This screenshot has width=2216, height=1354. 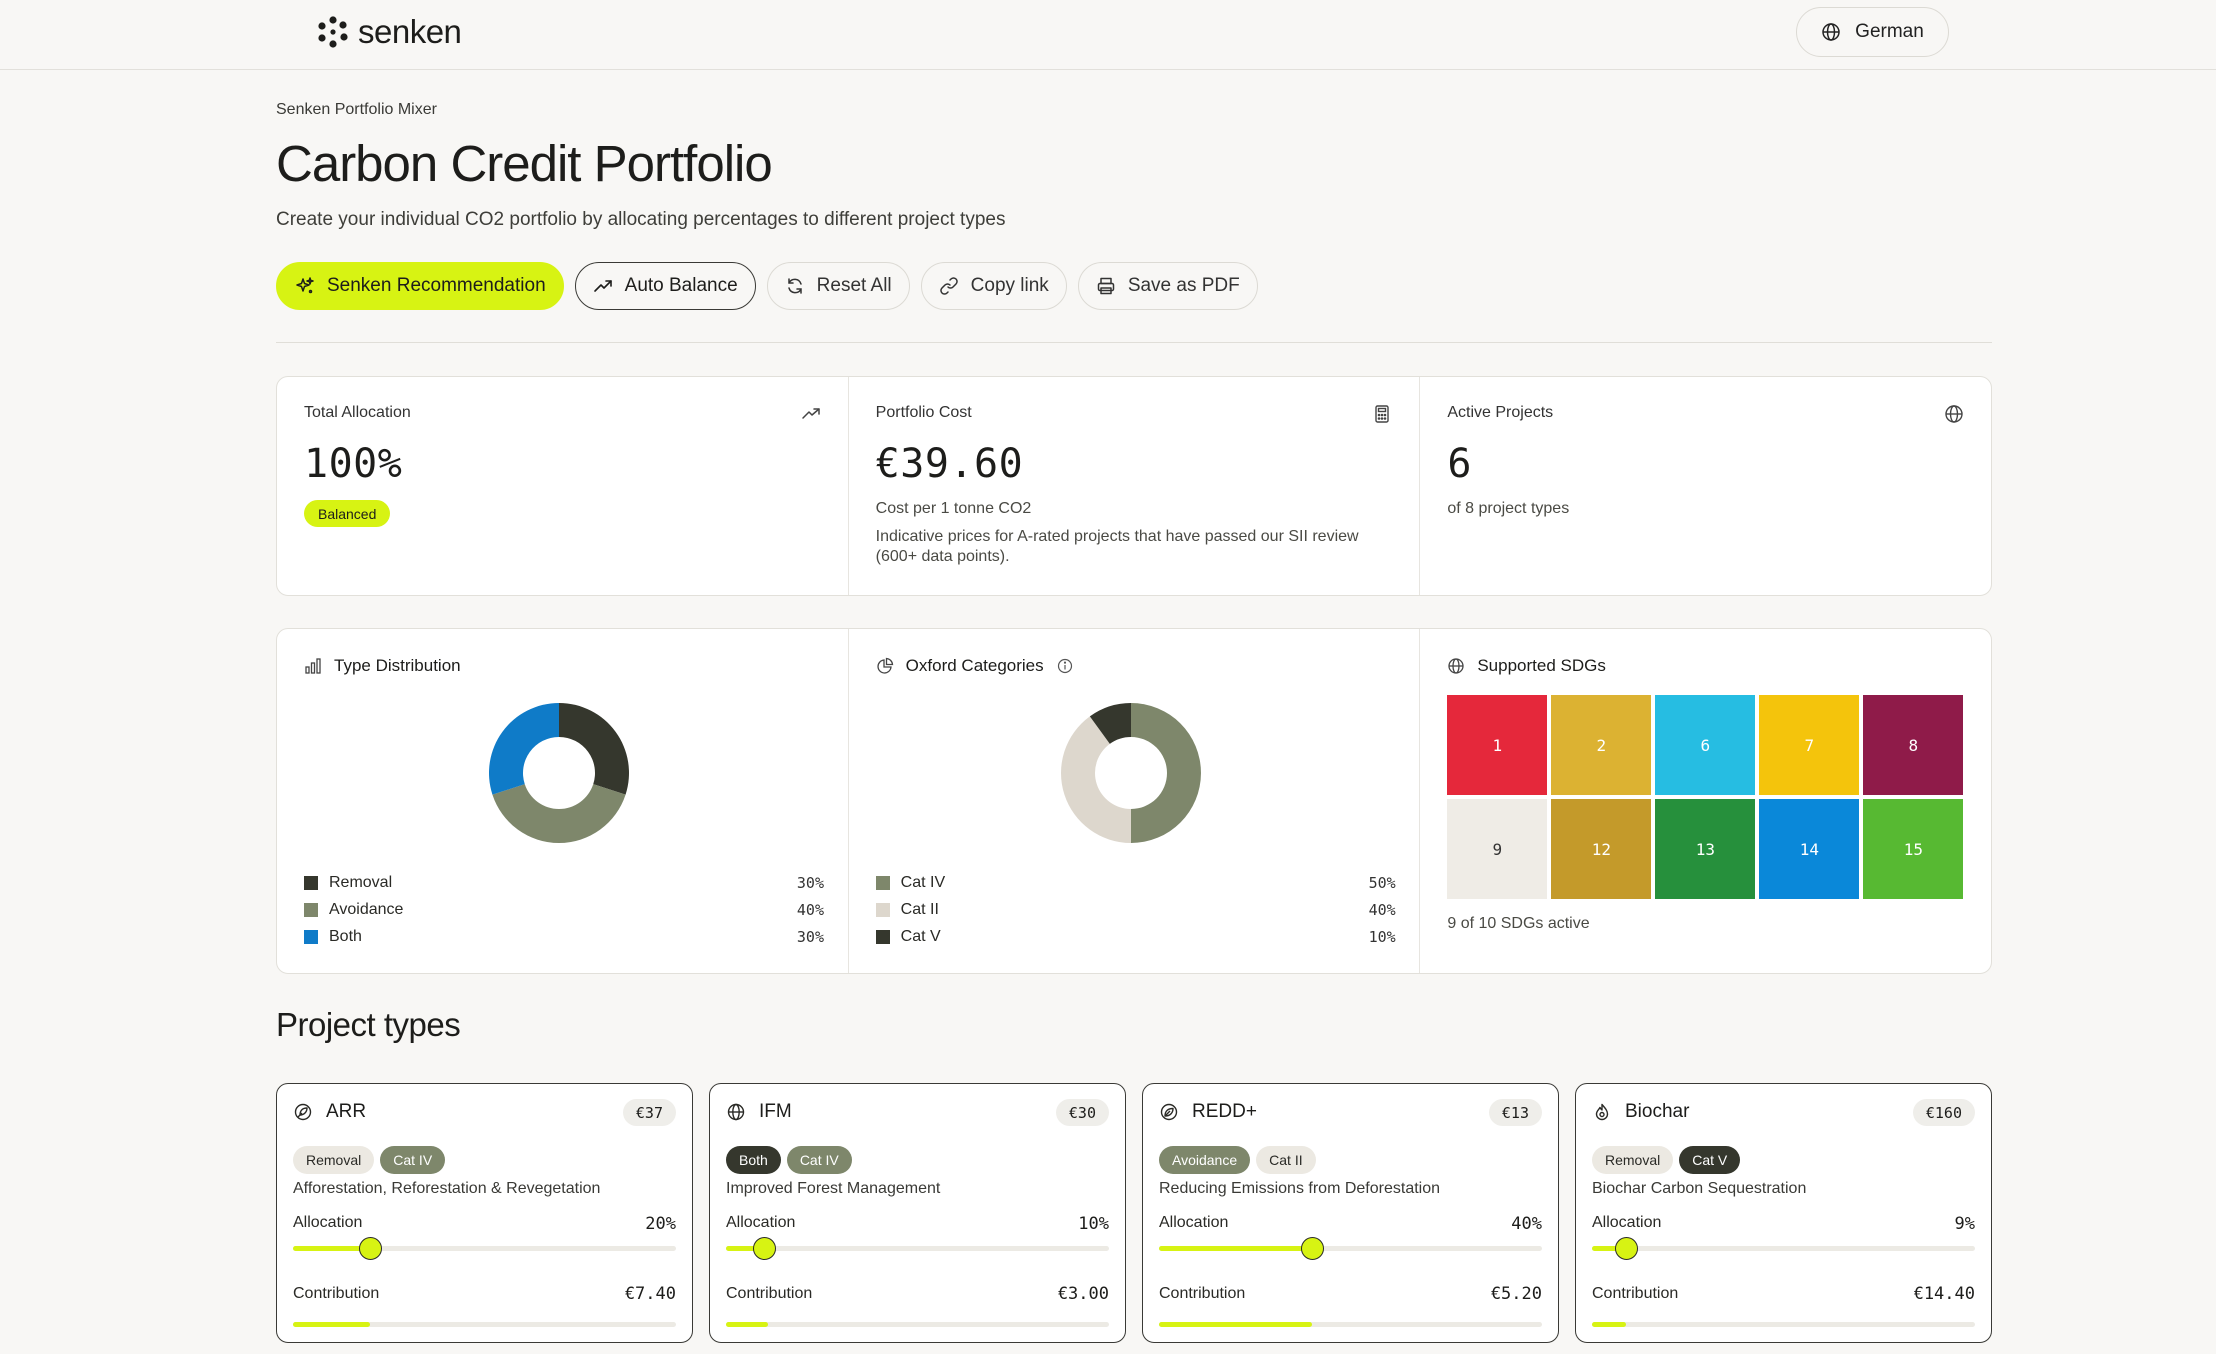 What do you see at coordinates (1135, 936) in the screenshot?
I see `legend-item: Cat V 10%` at bounding box center [1135, 936].